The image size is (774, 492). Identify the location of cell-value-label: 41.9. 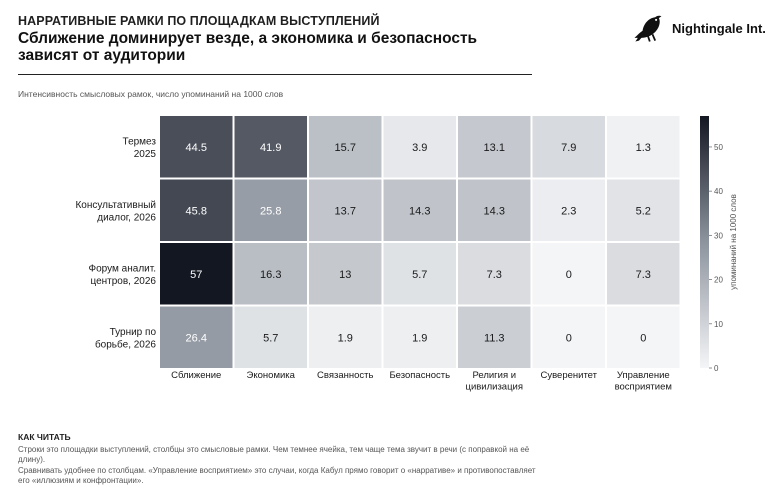
(270, 148).